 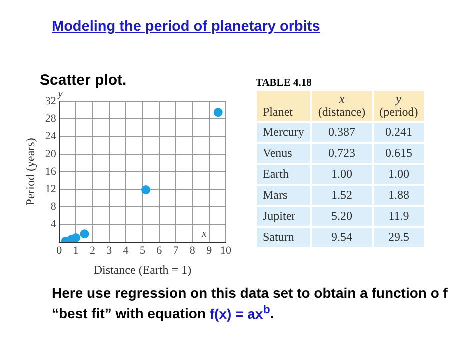 I want to click on y-tick-label: 32, so click(x=50, y=101).